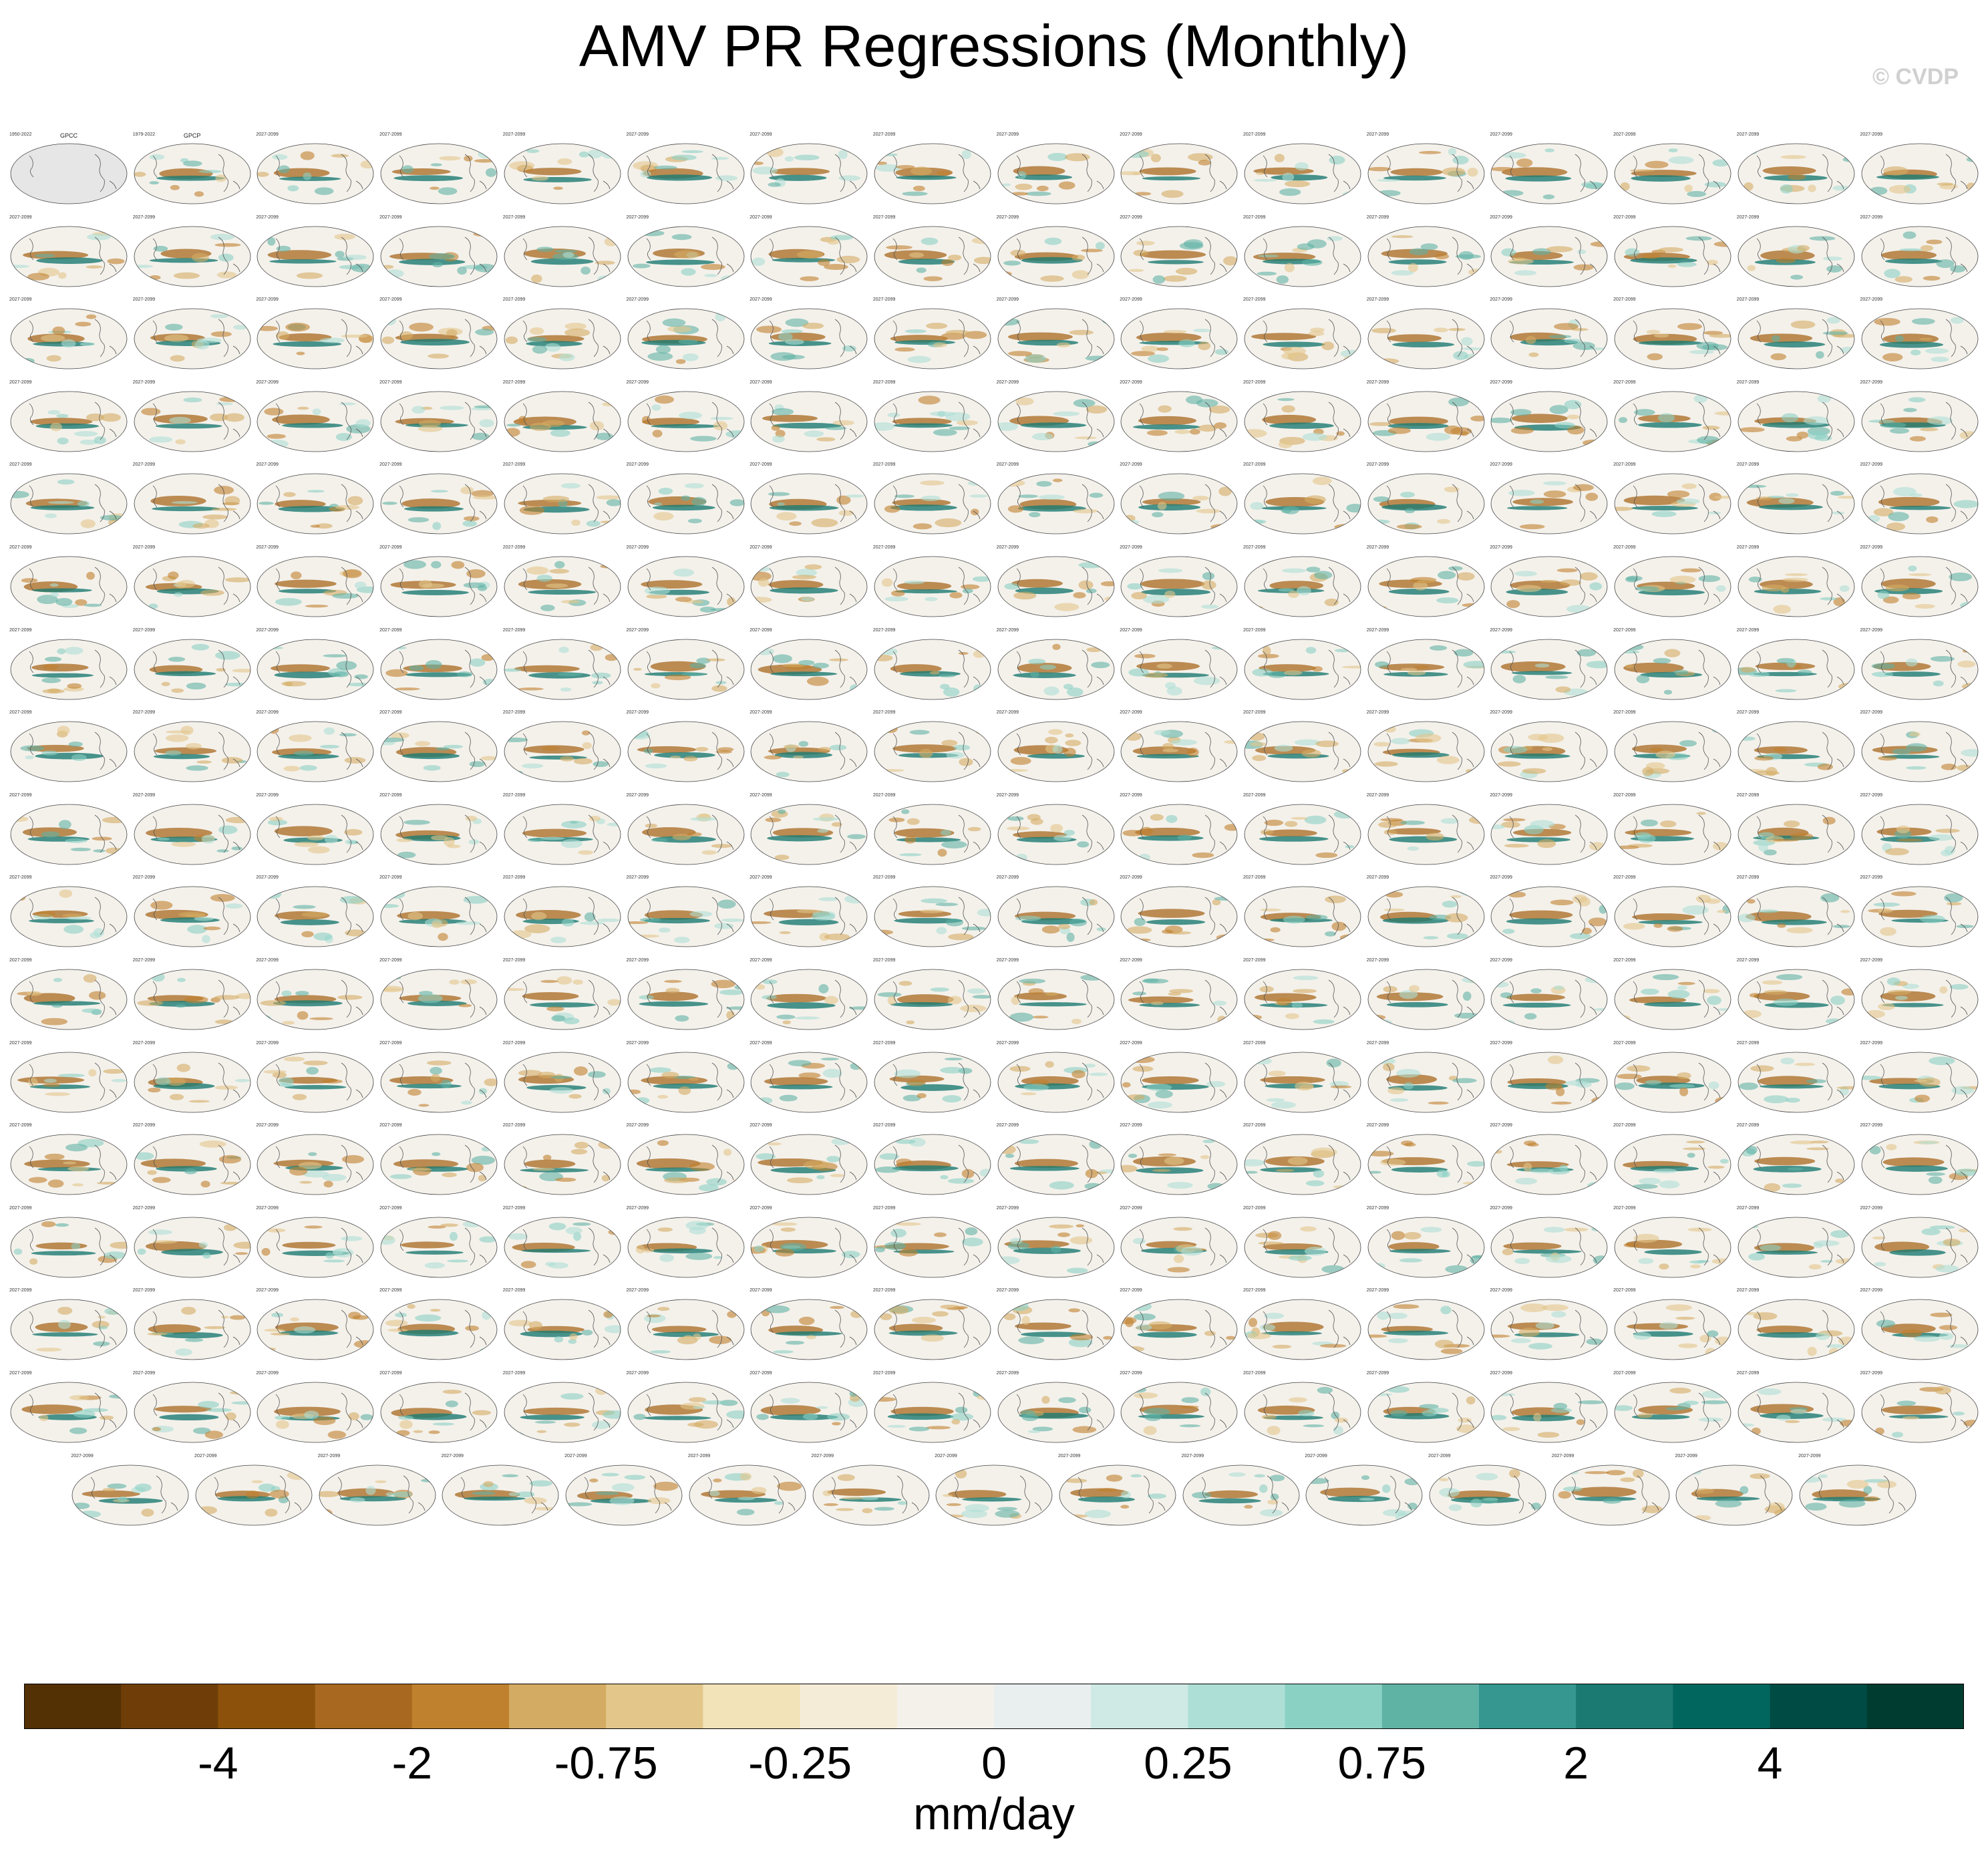 This screenshot has width=1988, height=1864. I want to click on colorbar-tick-label: -2, so click(412, 1763).